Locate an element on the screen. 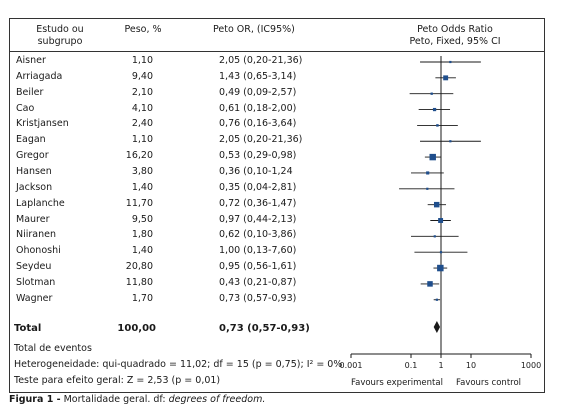 The width and height of the screenshot is (562, 414). study-weight: 9,50 is located at coordinates (142, 219).